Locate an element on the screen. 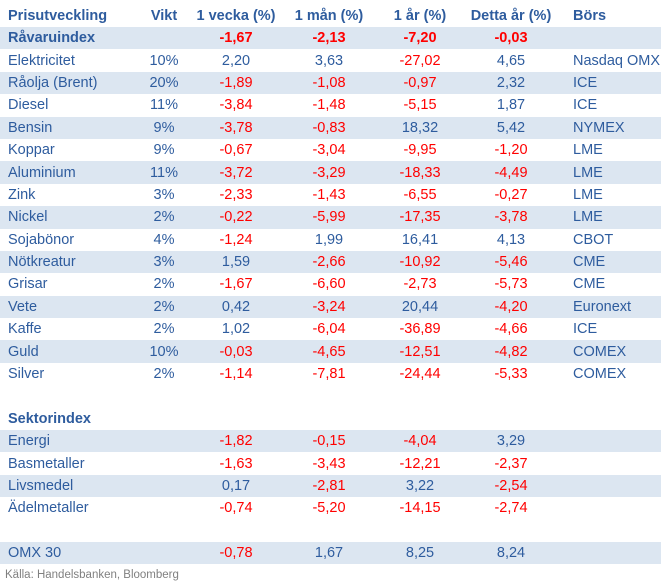 The image size is (661, 581). table-row: Silver 2% -1,14 -7,81 -24,44 -5,33 COMEX is located at coordinates (330, 374).